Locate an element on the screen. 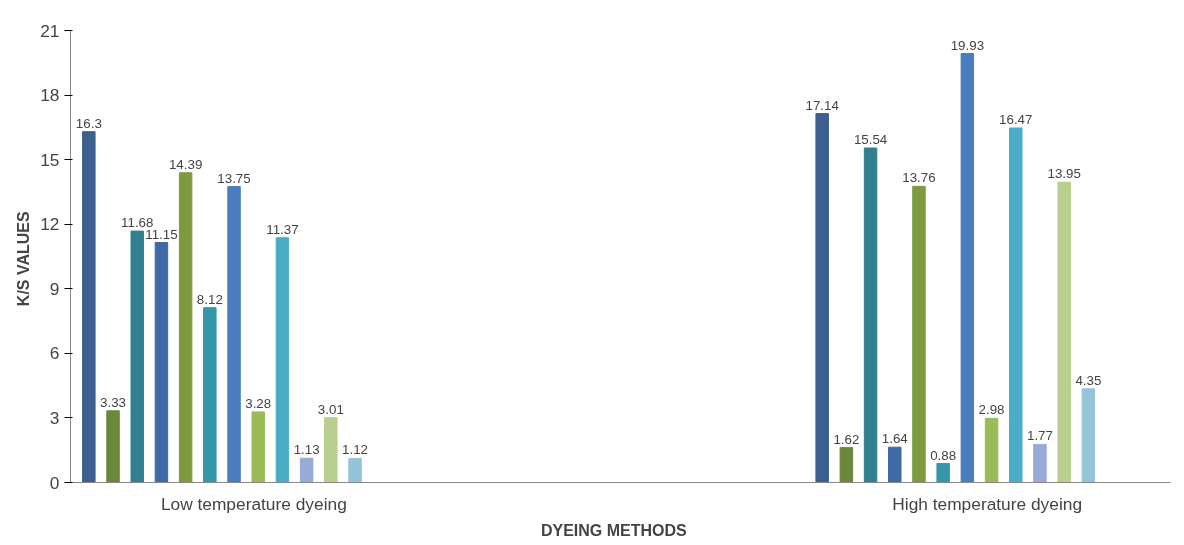 The image size is (1184, 545). x-tick-label: High temperature dyeing is located at coordinates (987, 503).